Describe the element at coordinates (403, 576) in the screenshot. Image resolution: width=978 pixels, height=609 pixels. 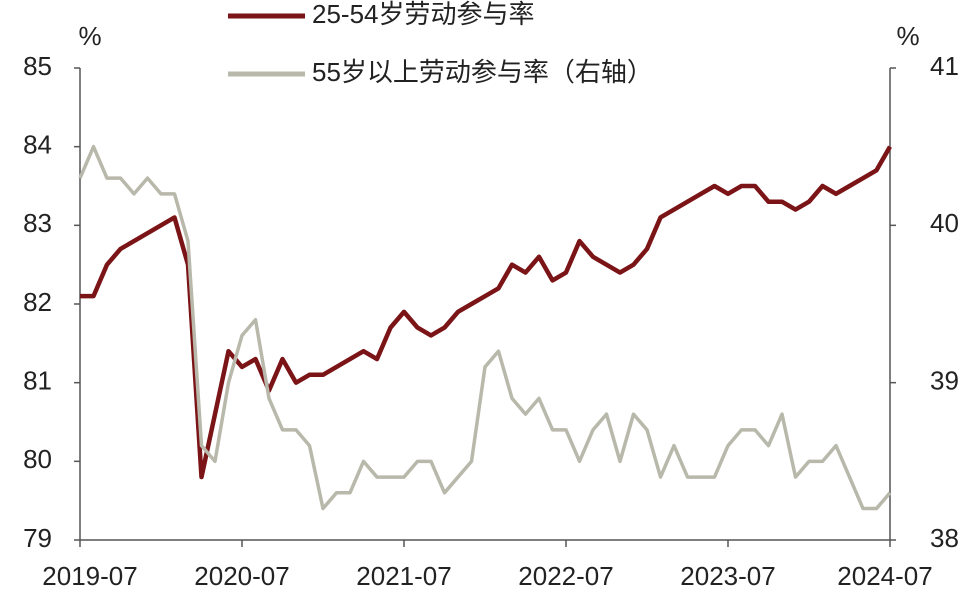
I see `x-tick-label: 2021-07` at that location.